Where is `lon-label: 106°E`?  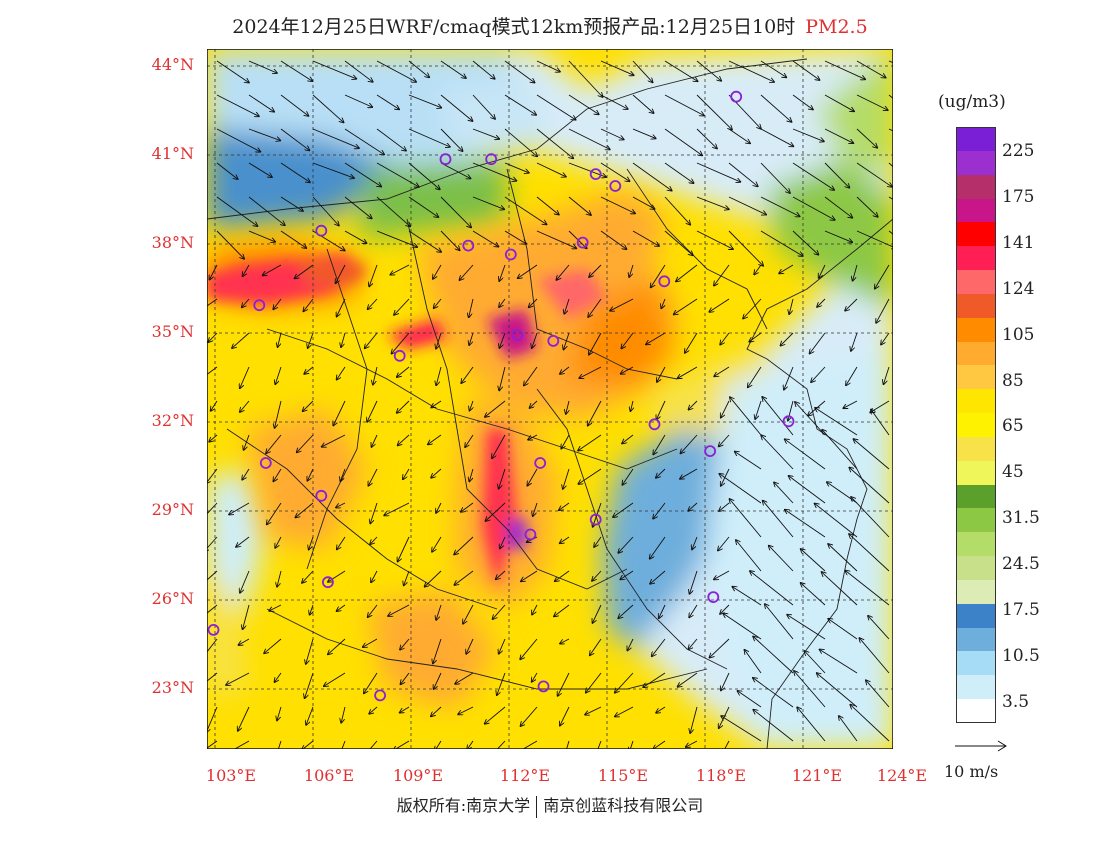
lon-label: 106°E is located at coordinates (329, 775).